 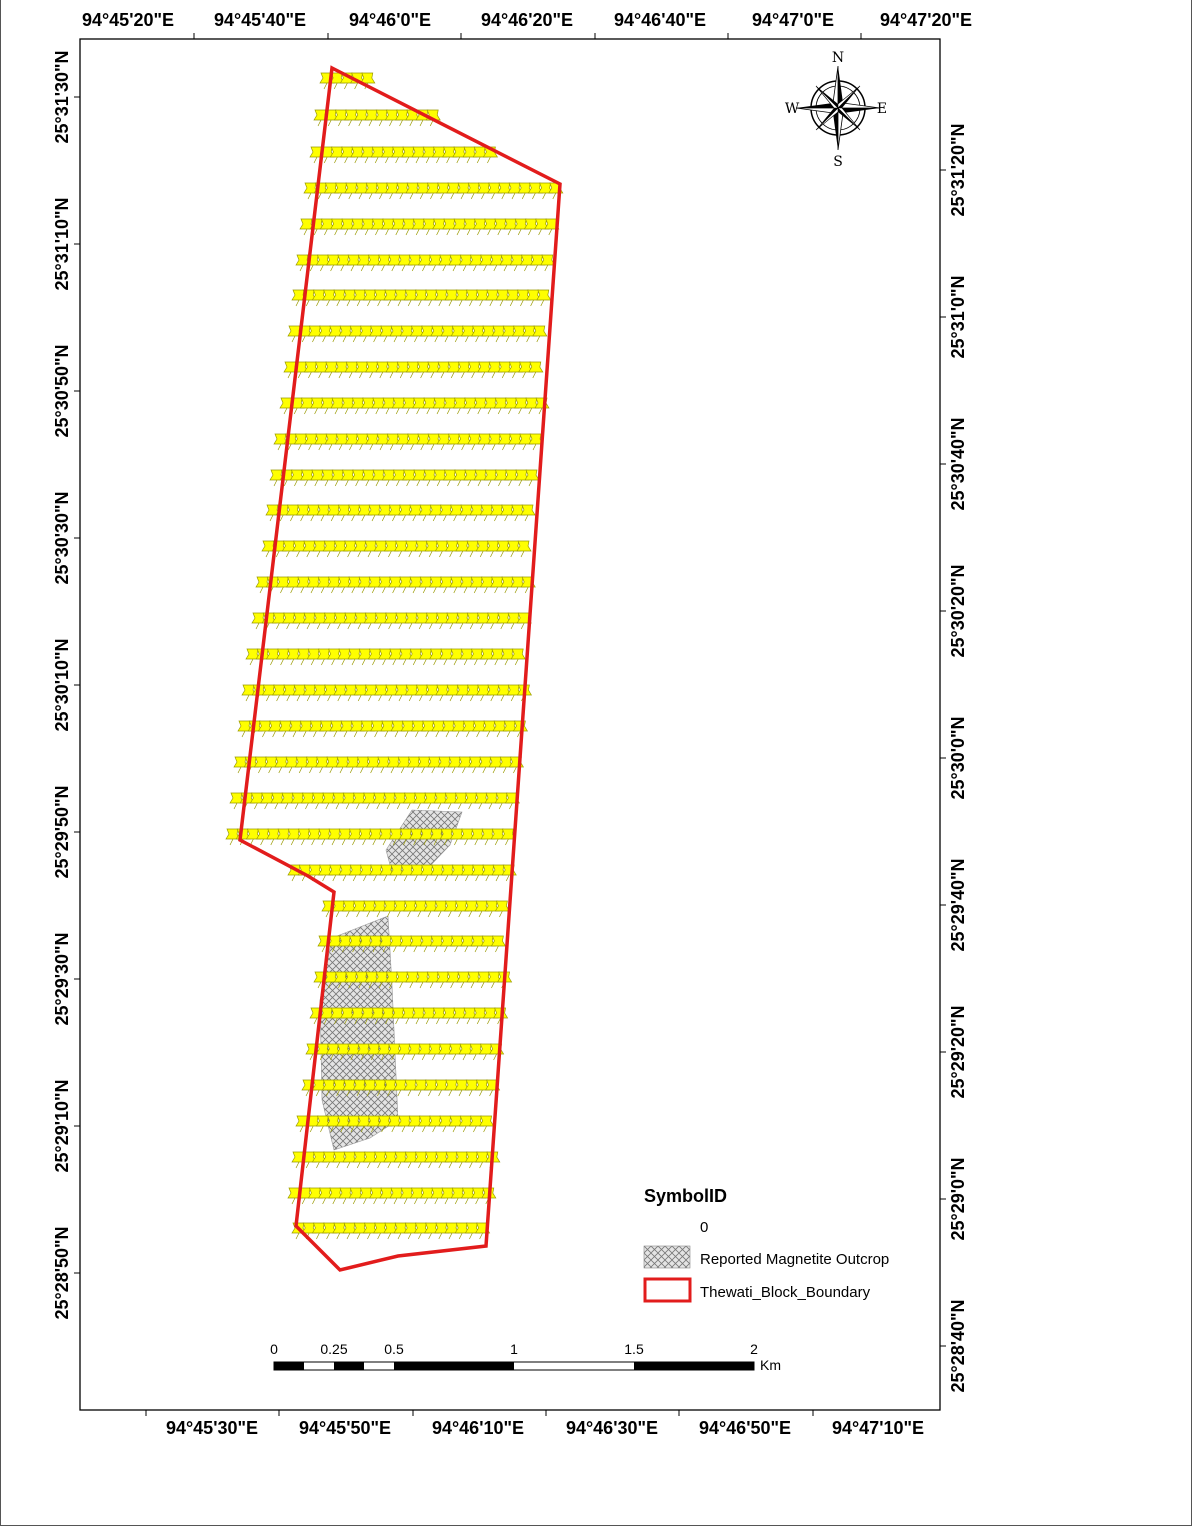 I want to click on top-label: 94°46'40"E, so click(x=660, y=20).